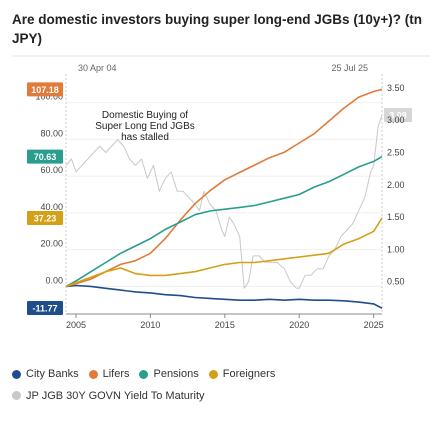  I want to click on legend-item: Lifers, so click(109, 374).